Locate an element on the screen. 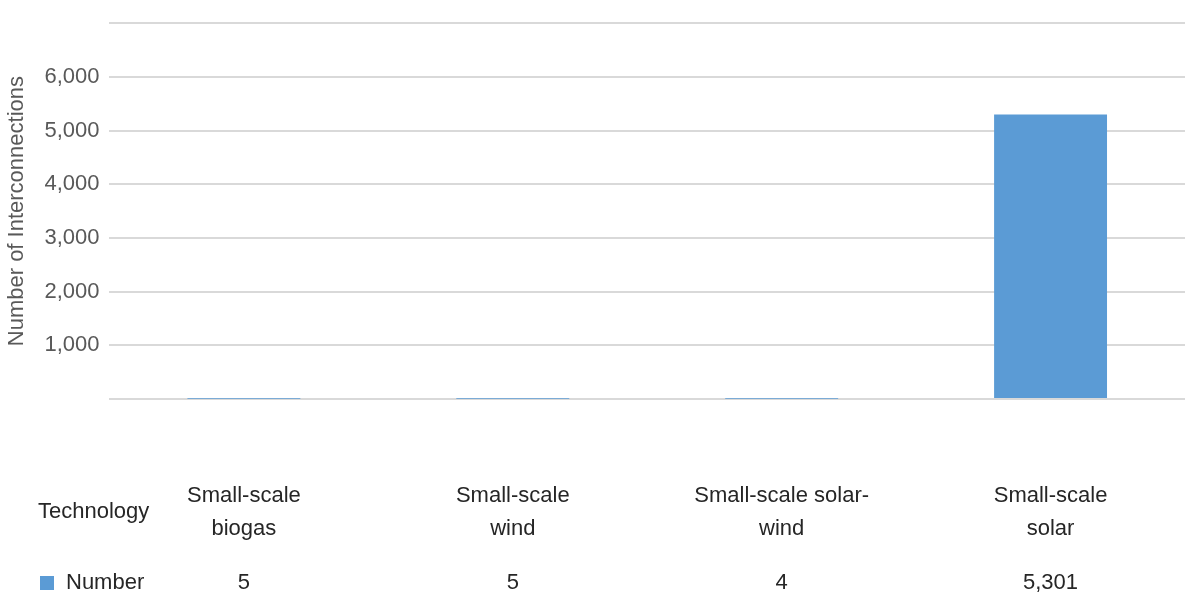 The image size is (1197, 603). x-tick-label: Small-scale biogas is located at coordinates (244, 510).